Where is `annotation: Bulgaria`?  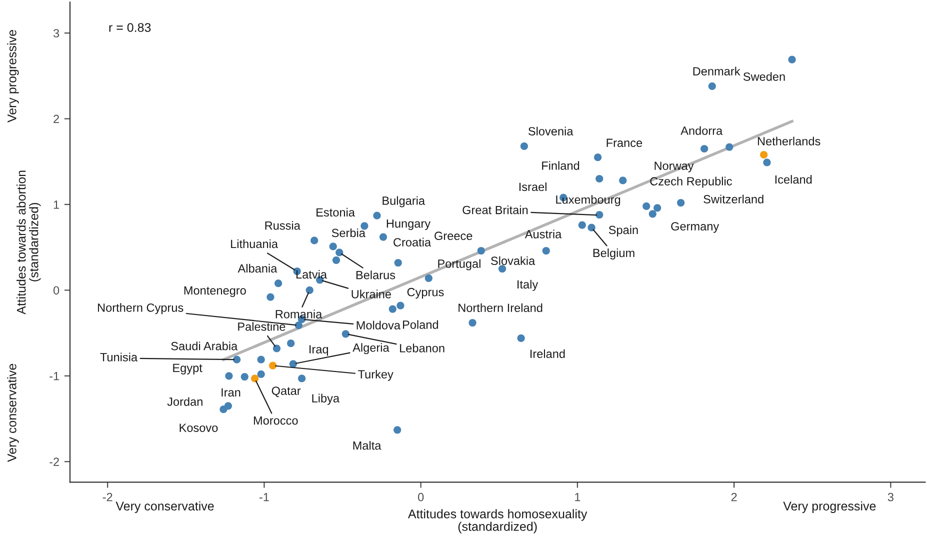 annotation: Bulgaria is located at coordinates (404, 202).